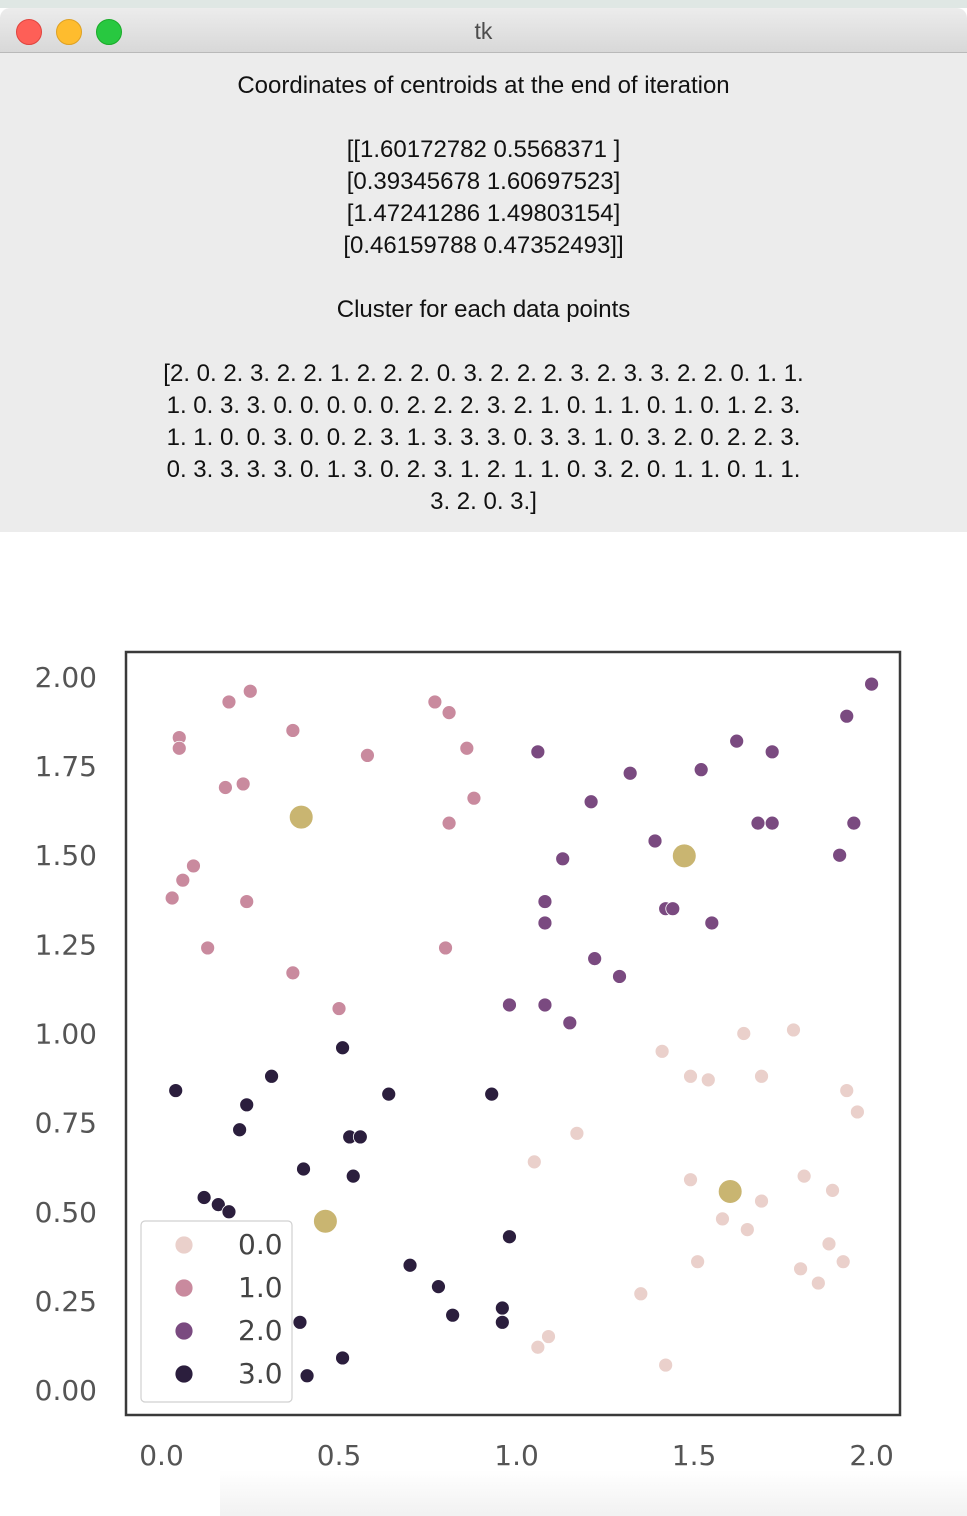 This screenshot has width=967, height=1516. Describe the element at coordinates (29, 32) in the screenshot. I see `close-window-button` at that location.